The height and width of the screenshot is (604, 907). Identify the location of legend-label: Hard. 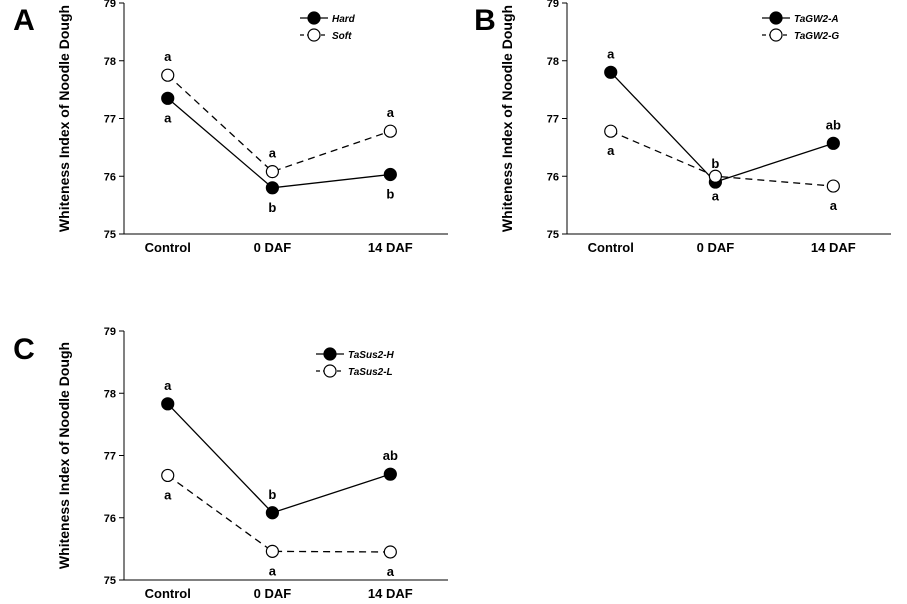
(344, 19).